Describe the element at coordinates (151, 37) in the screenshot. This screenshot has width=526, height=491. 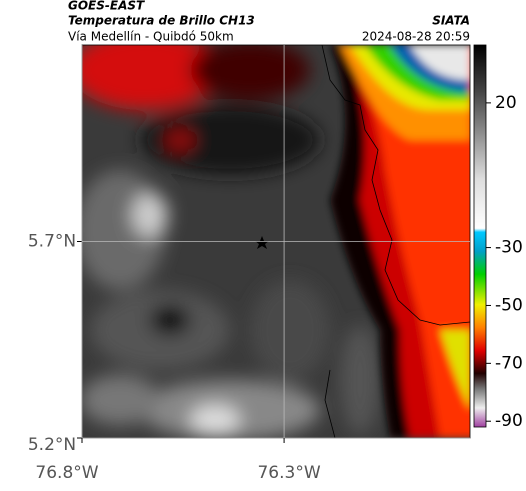
I see `route: Vía Medellín - Quibdó 50km` at that location.